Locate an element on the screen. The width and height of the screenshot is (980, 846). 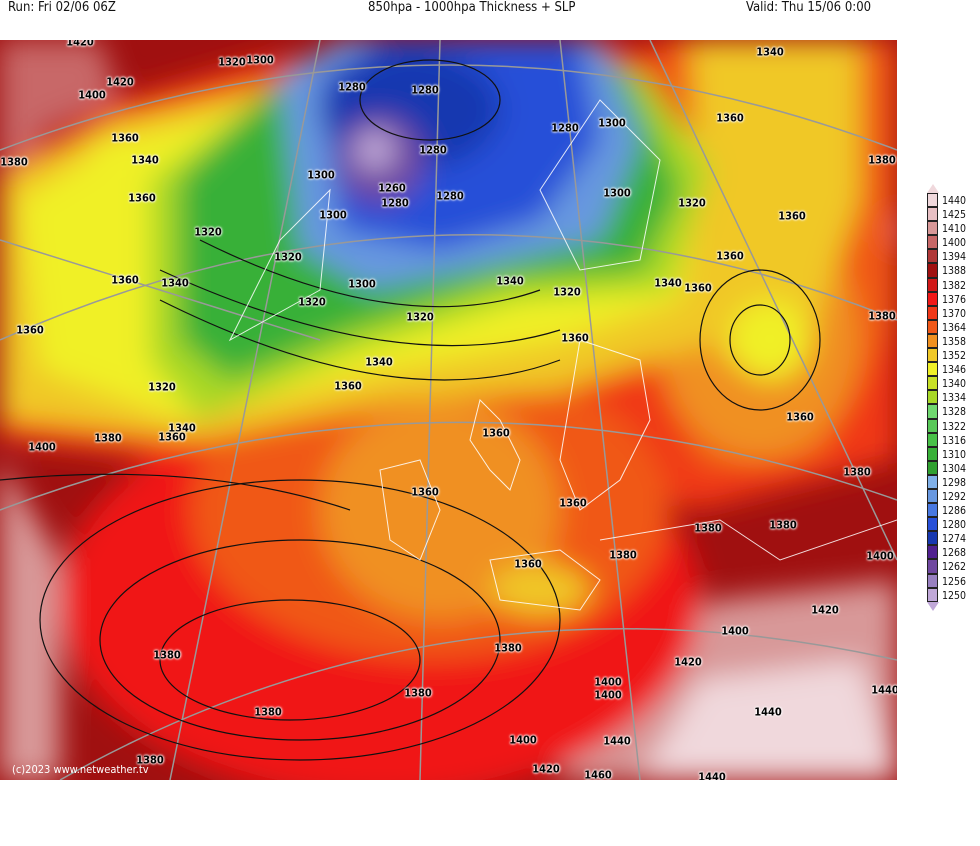
legend-item: 1310 is located at coordinates (952, 453).